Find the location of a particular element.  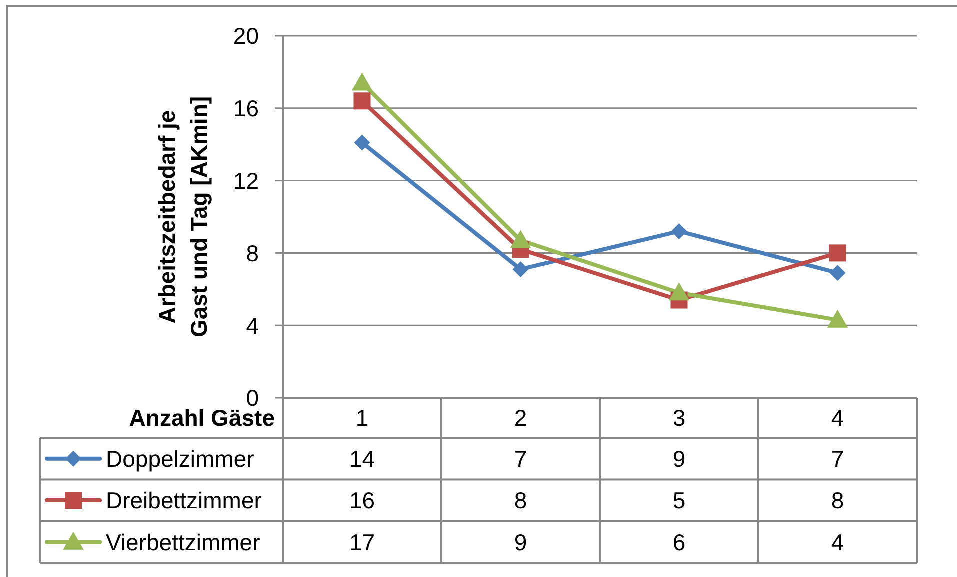

data-label: 14 is located at coordinates (362, 459).